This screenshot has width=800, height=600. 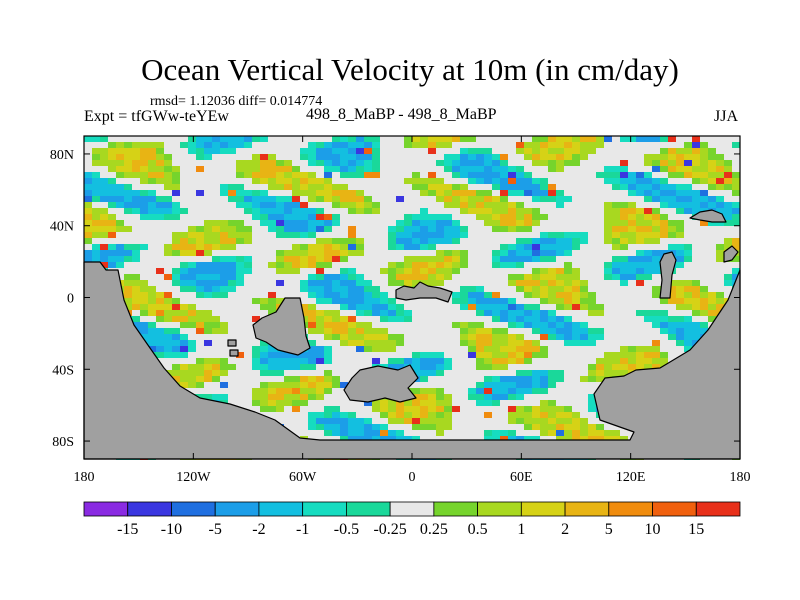 I want to click on x-tick-label: 120E, so click(x=631, y=477).